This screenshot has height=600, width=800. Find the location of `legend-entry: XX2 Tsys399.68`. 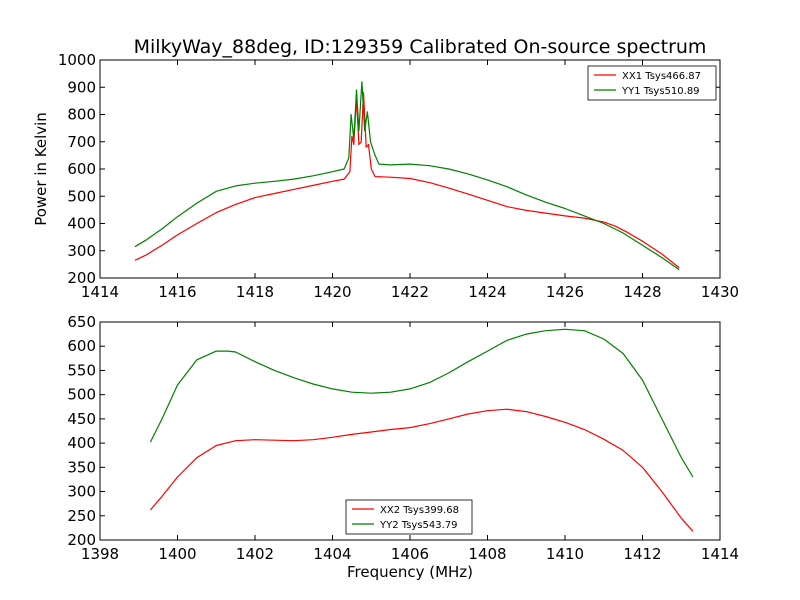

legend-entry: XX2 Tsys399.68 is located at coordinates (419, 510).